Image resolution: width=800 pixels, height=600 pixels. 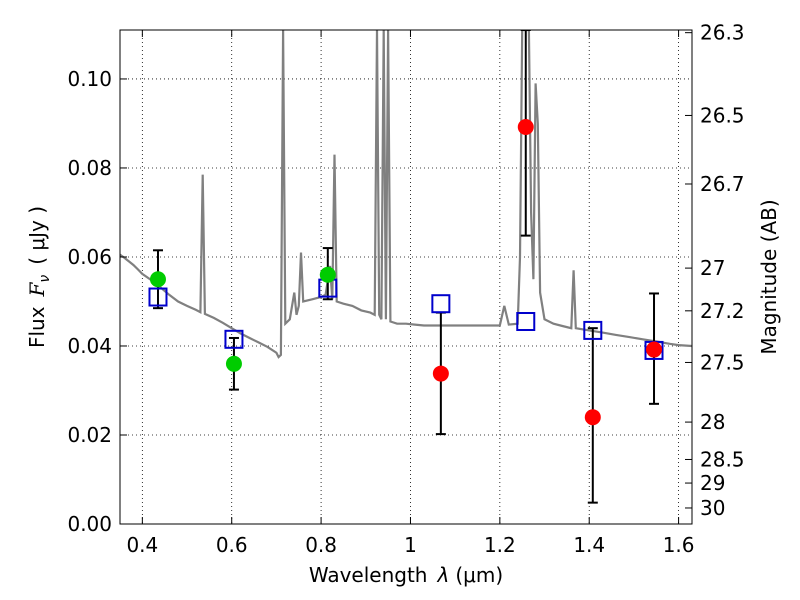 What do you see at coordinates (722, 311) in the screenshot?
I see `y2-tick-label: 27.2` at bounding box center [722, 311].